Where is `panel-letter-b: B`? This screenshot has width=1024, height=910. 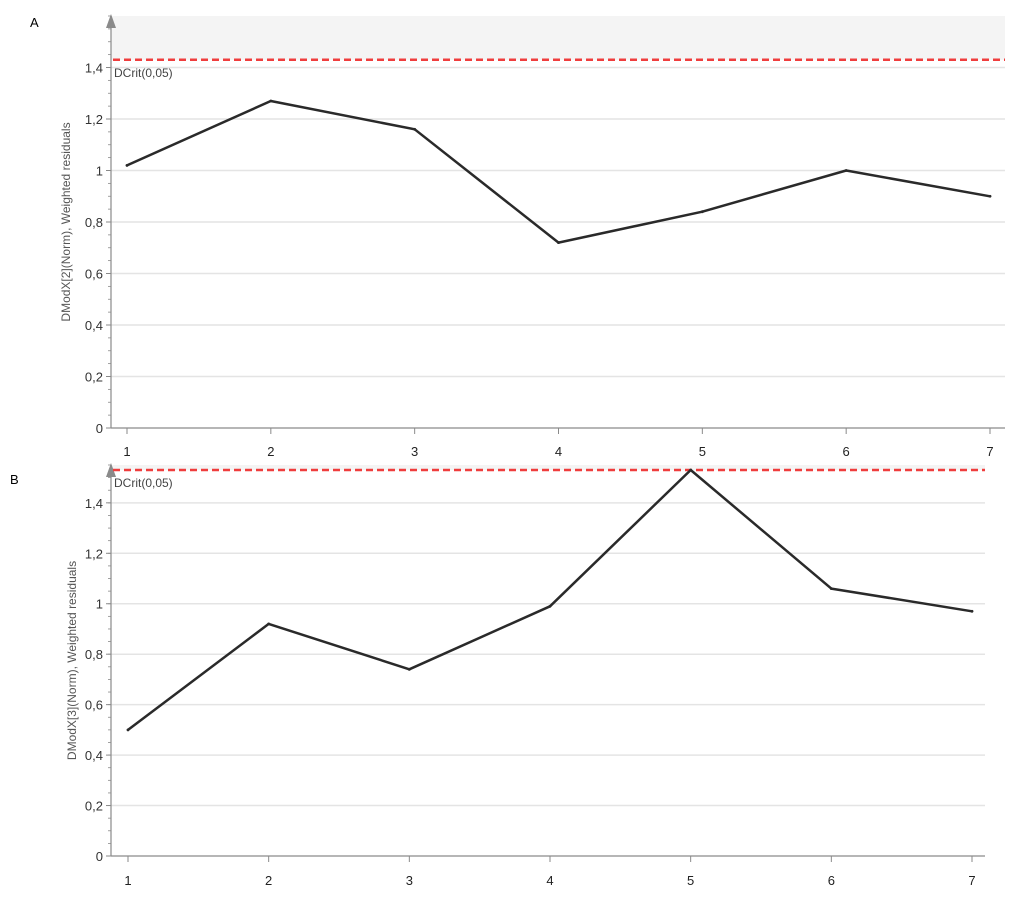 panel-letter-b: B is located at coordinates (14, 479).